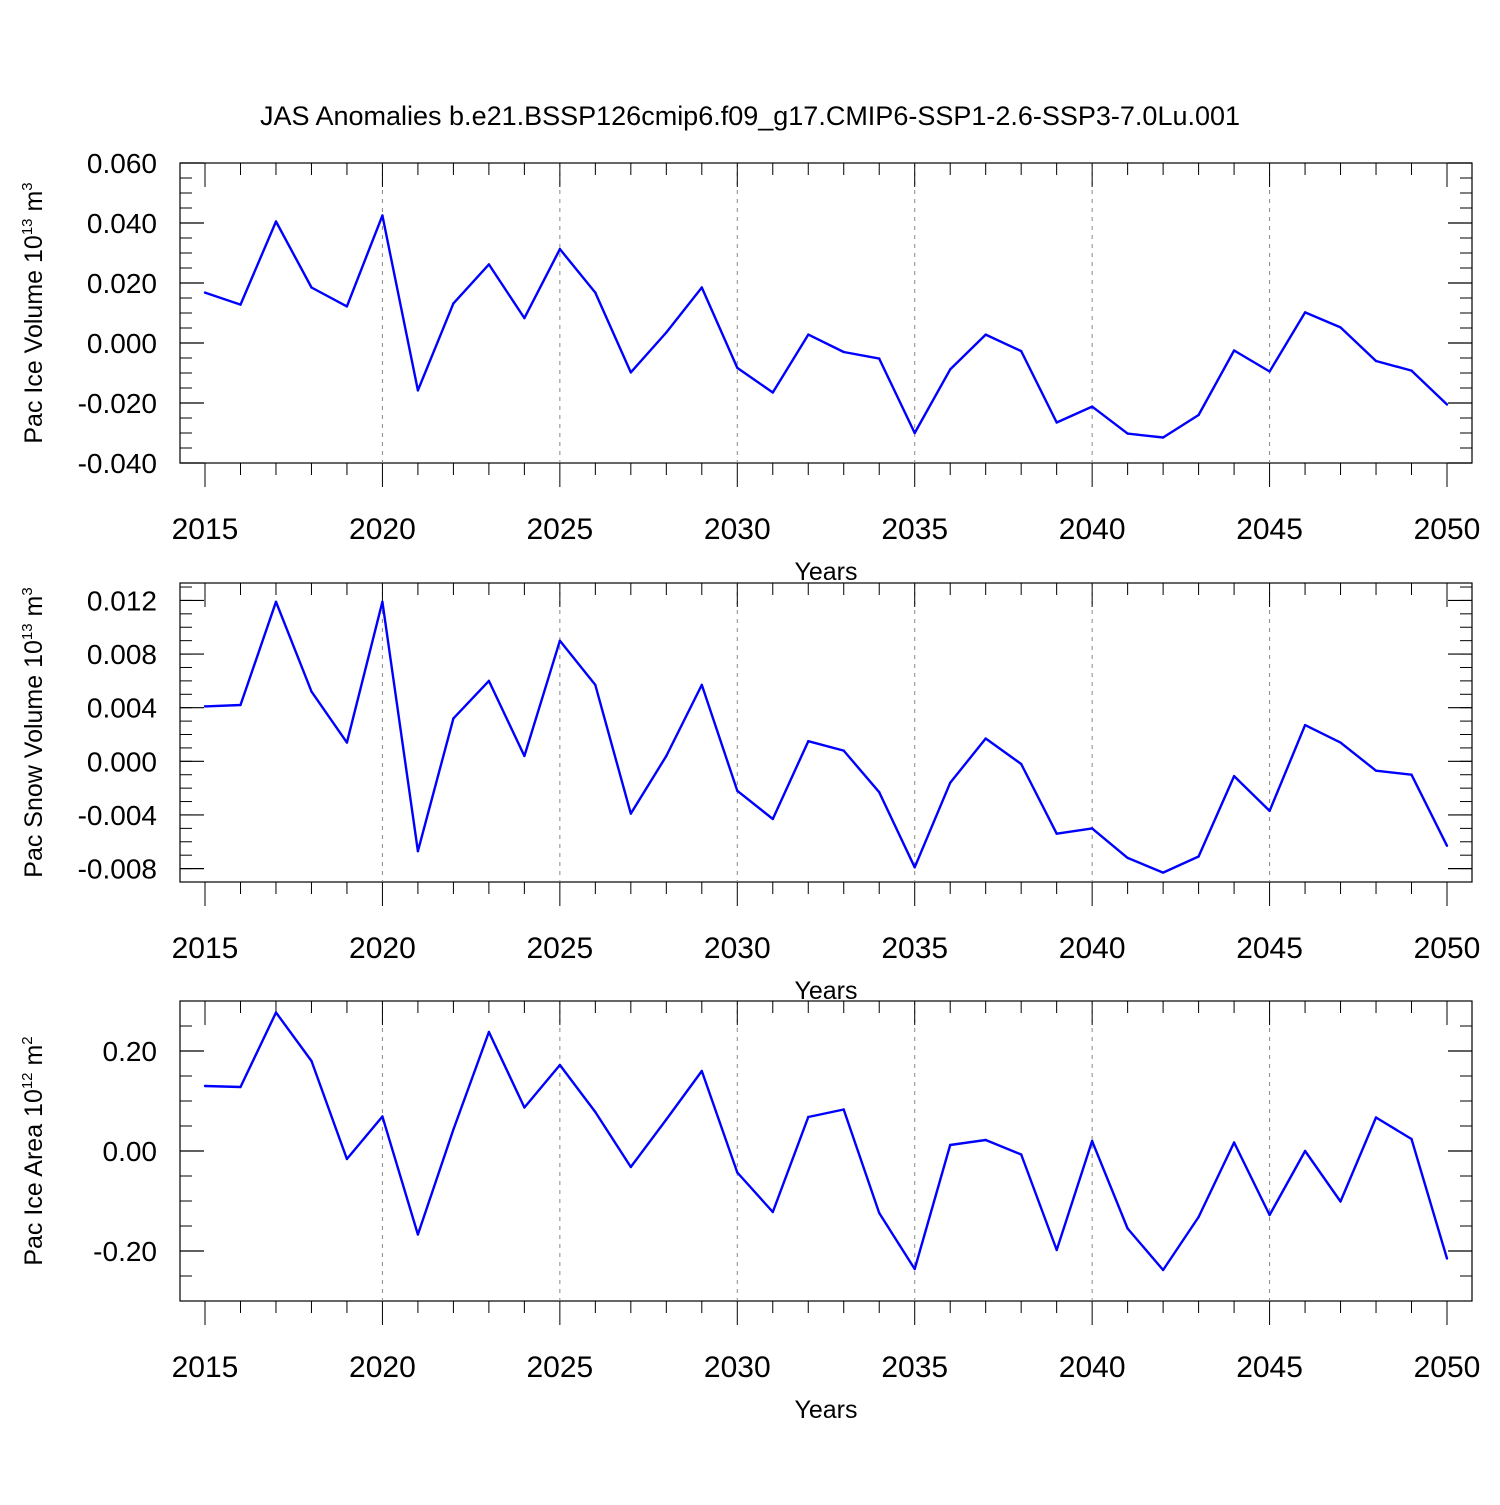  I want to click on y-axis-label: Pac Snow Volume 1013 m3, so click(33, 732).